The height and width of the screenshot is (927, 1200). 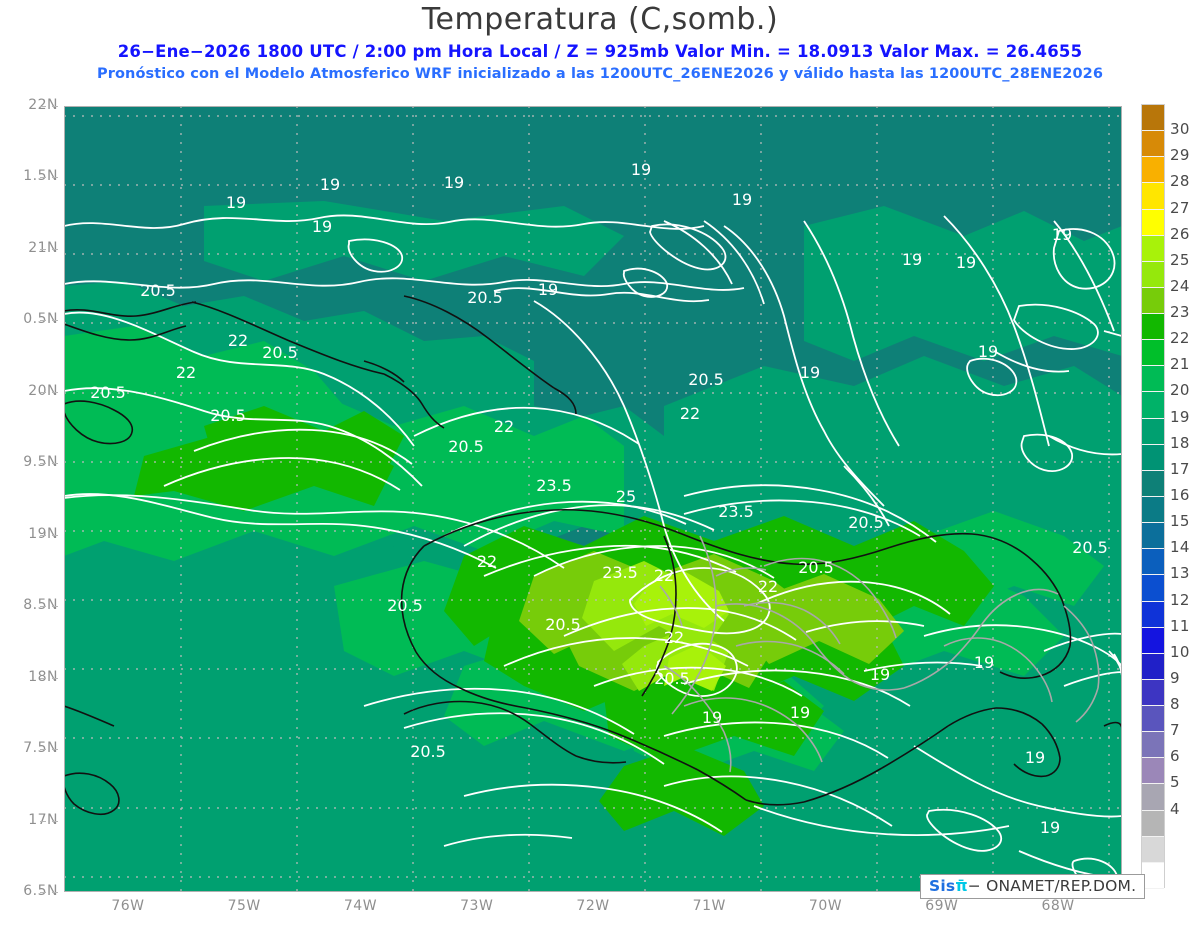 What do you see at coordinates (963, 283) in the screenshot?
I see `shading-band-20-d` at bounding box center [963, 283].